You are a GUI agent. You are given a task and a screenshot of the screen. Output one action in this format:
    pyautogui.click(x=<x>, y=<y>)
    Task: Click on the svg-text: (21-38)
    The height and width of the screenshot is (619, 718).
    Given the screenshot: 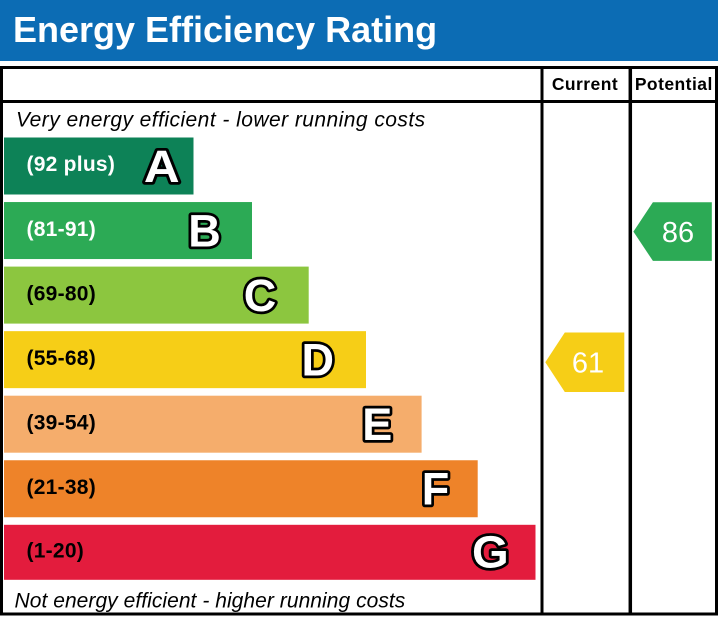 What is the action you would take?
    pyautogui.click(x=61, y=487)
    